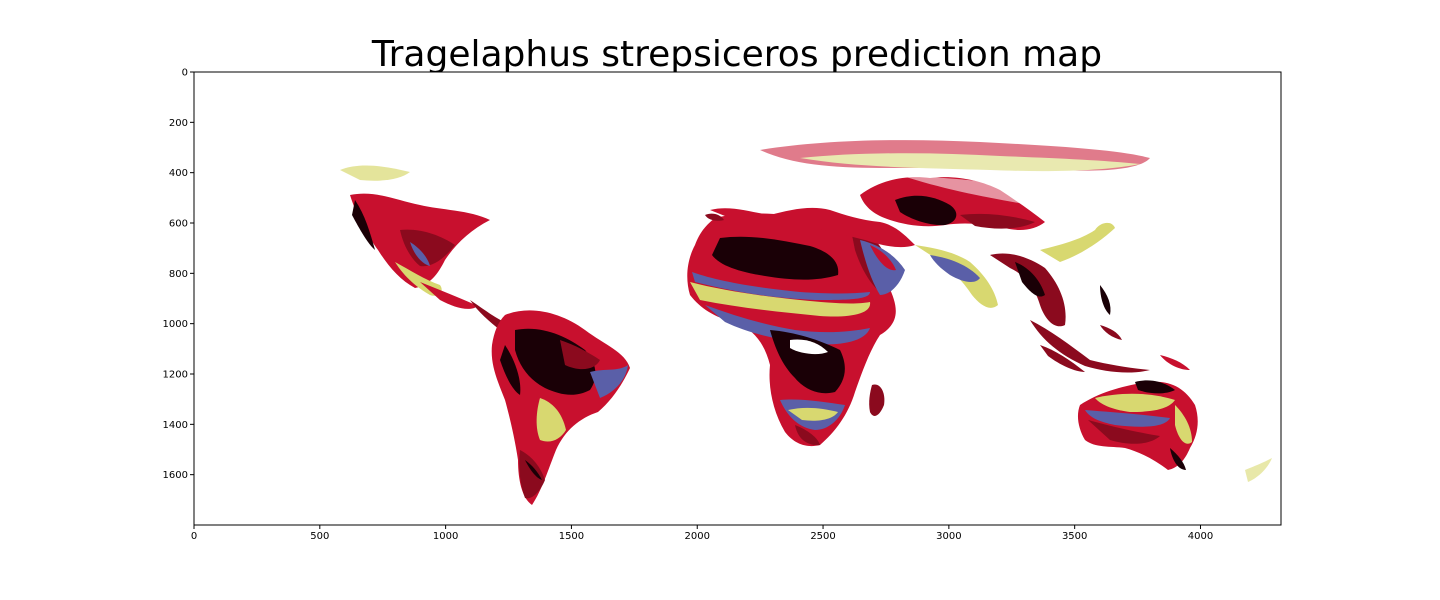 The height and width of the screenshot is (600, 1440). What do you see at coordinates (319, 536) in the screenshot?
I see `x-tick-label: 500` at bounding box center [319, 536].